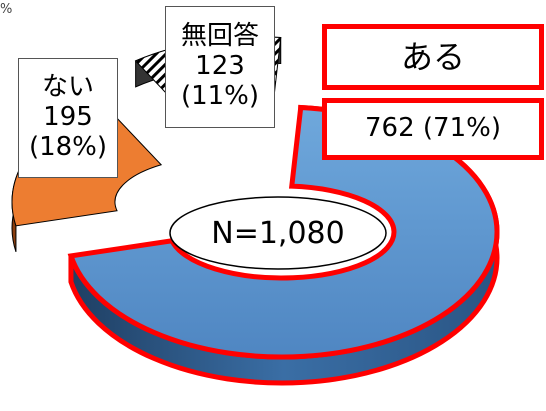  I want to click on slice-label-mukaitou: 無回答 123 (11%), so click(220, 67).